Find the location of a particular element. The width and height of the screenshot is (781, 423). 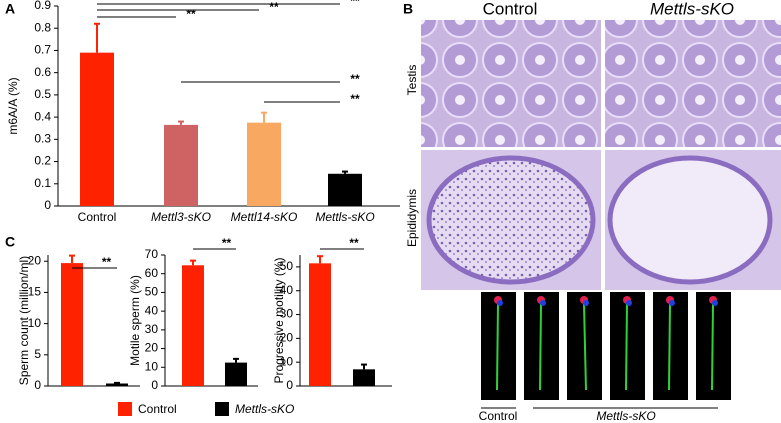

row-label: Testis is located at coordinates (412, 80).